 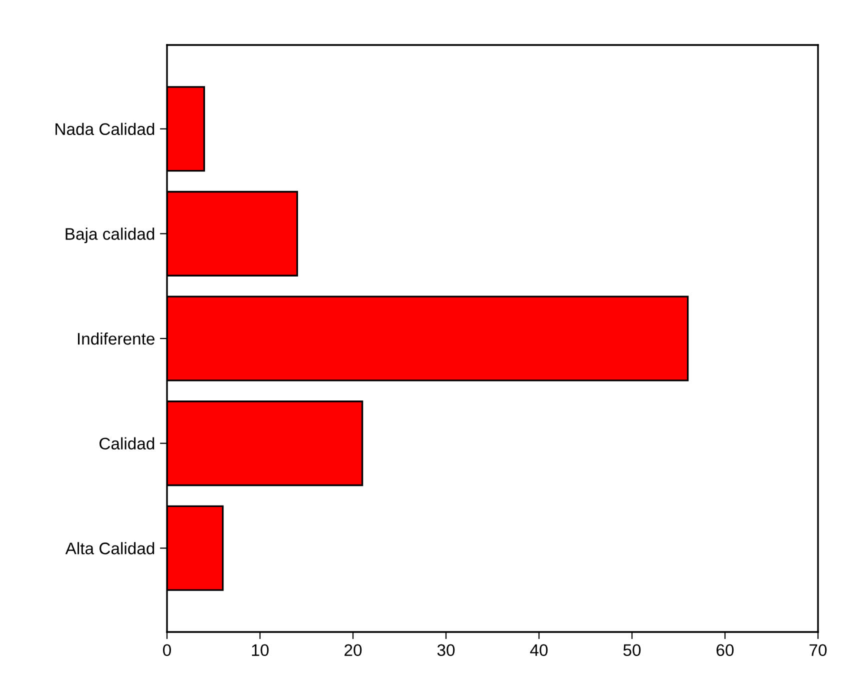 I want to click on y-tick-label: Calidad, so click(x=127, y=443).